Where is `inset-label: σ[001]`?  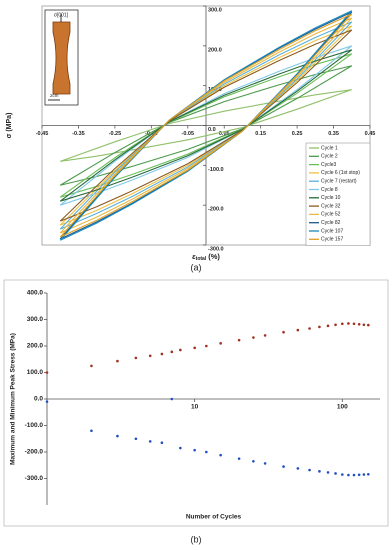
inset-label: σ[001] is located at coordinates (61, 15).